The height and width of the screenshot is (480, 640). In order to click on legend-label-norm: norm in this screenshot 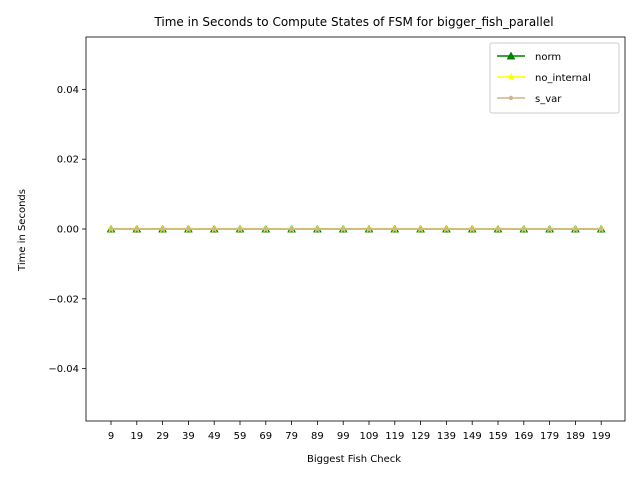, I will do `click(548, 57)`.